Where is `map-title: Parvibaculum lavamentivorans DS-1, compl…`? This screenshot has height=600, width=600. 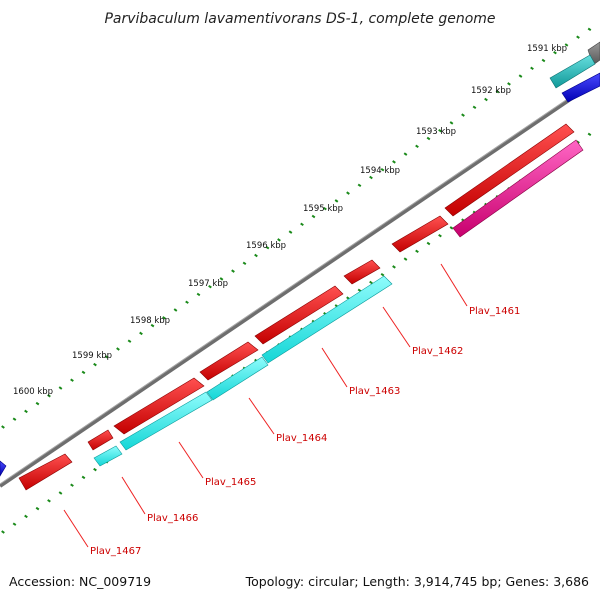 map-title: Parvibaculum lavamentivorans DS-1, compl… is located at coordinates (299, 19).